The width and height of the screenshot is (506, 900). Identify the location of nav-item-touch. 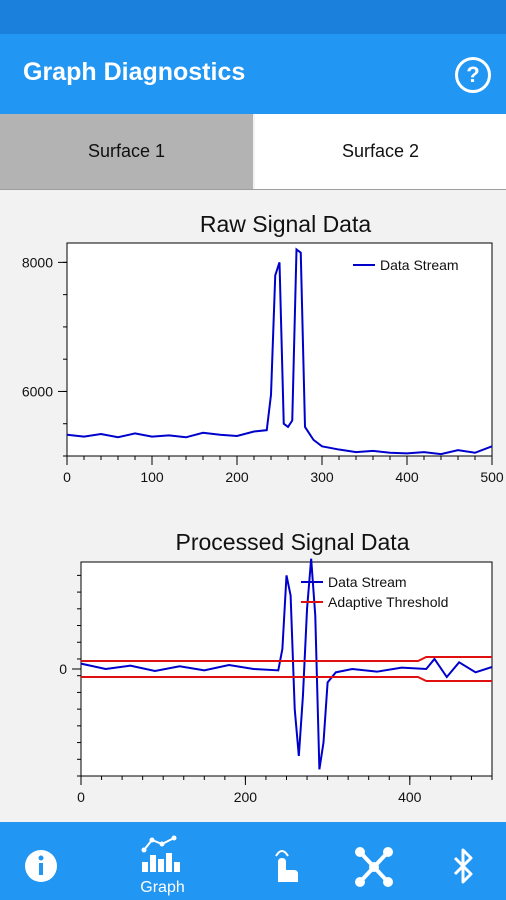
(284, 861).